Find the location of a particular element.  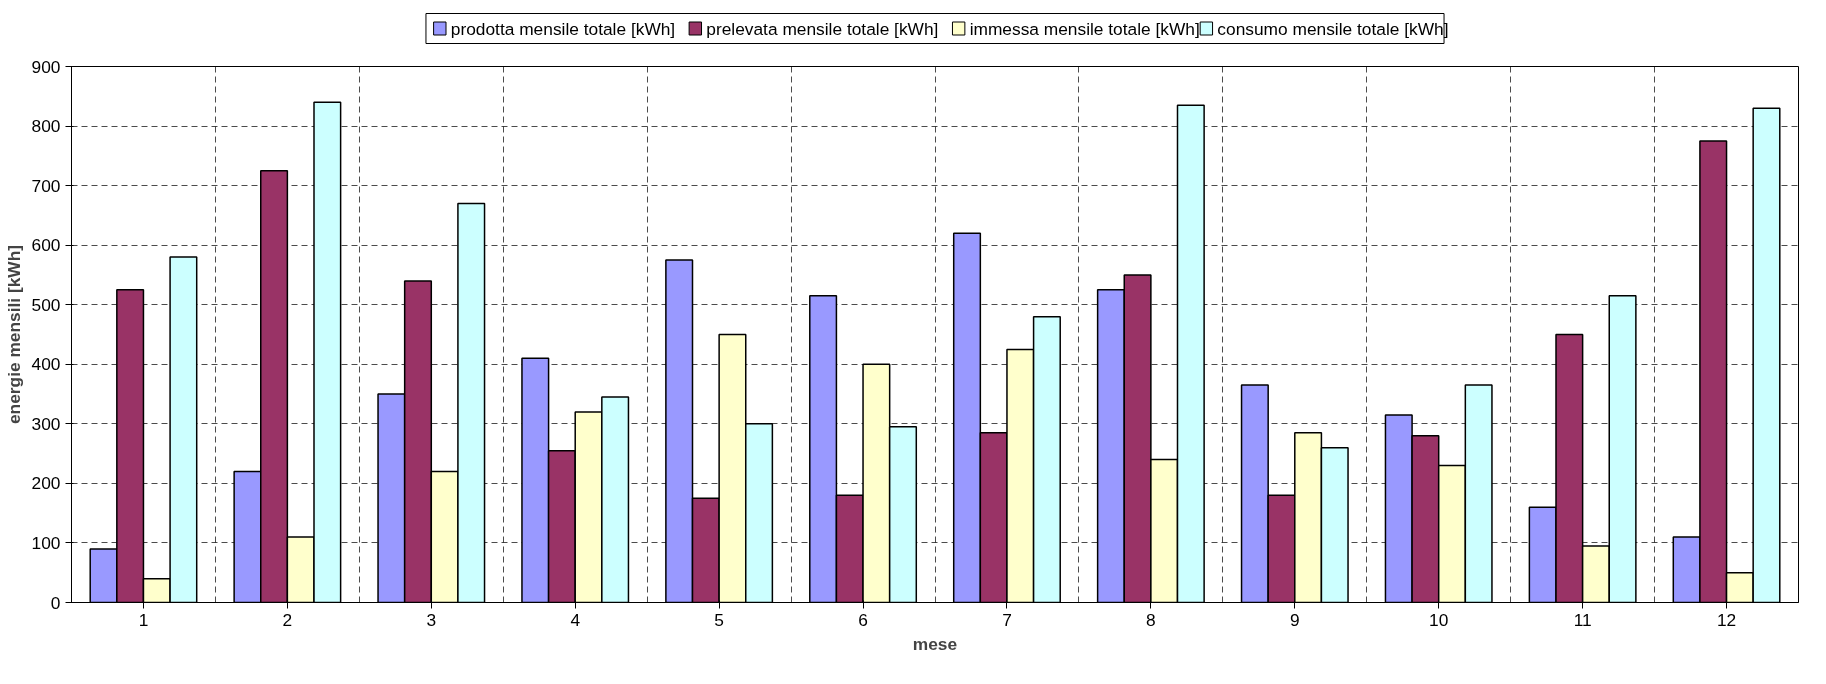

x-tick-label: 11 is located at coordinates (1582, 619).